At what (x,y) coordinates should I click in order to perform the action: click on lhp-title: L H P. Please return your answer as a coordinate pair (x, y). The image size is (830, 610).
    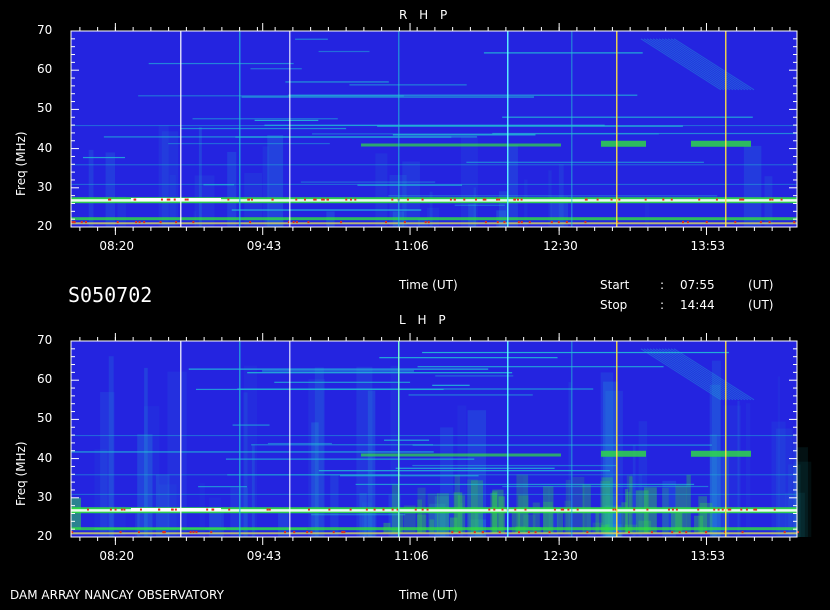
    Looking at the image, I should click on (424, 320).